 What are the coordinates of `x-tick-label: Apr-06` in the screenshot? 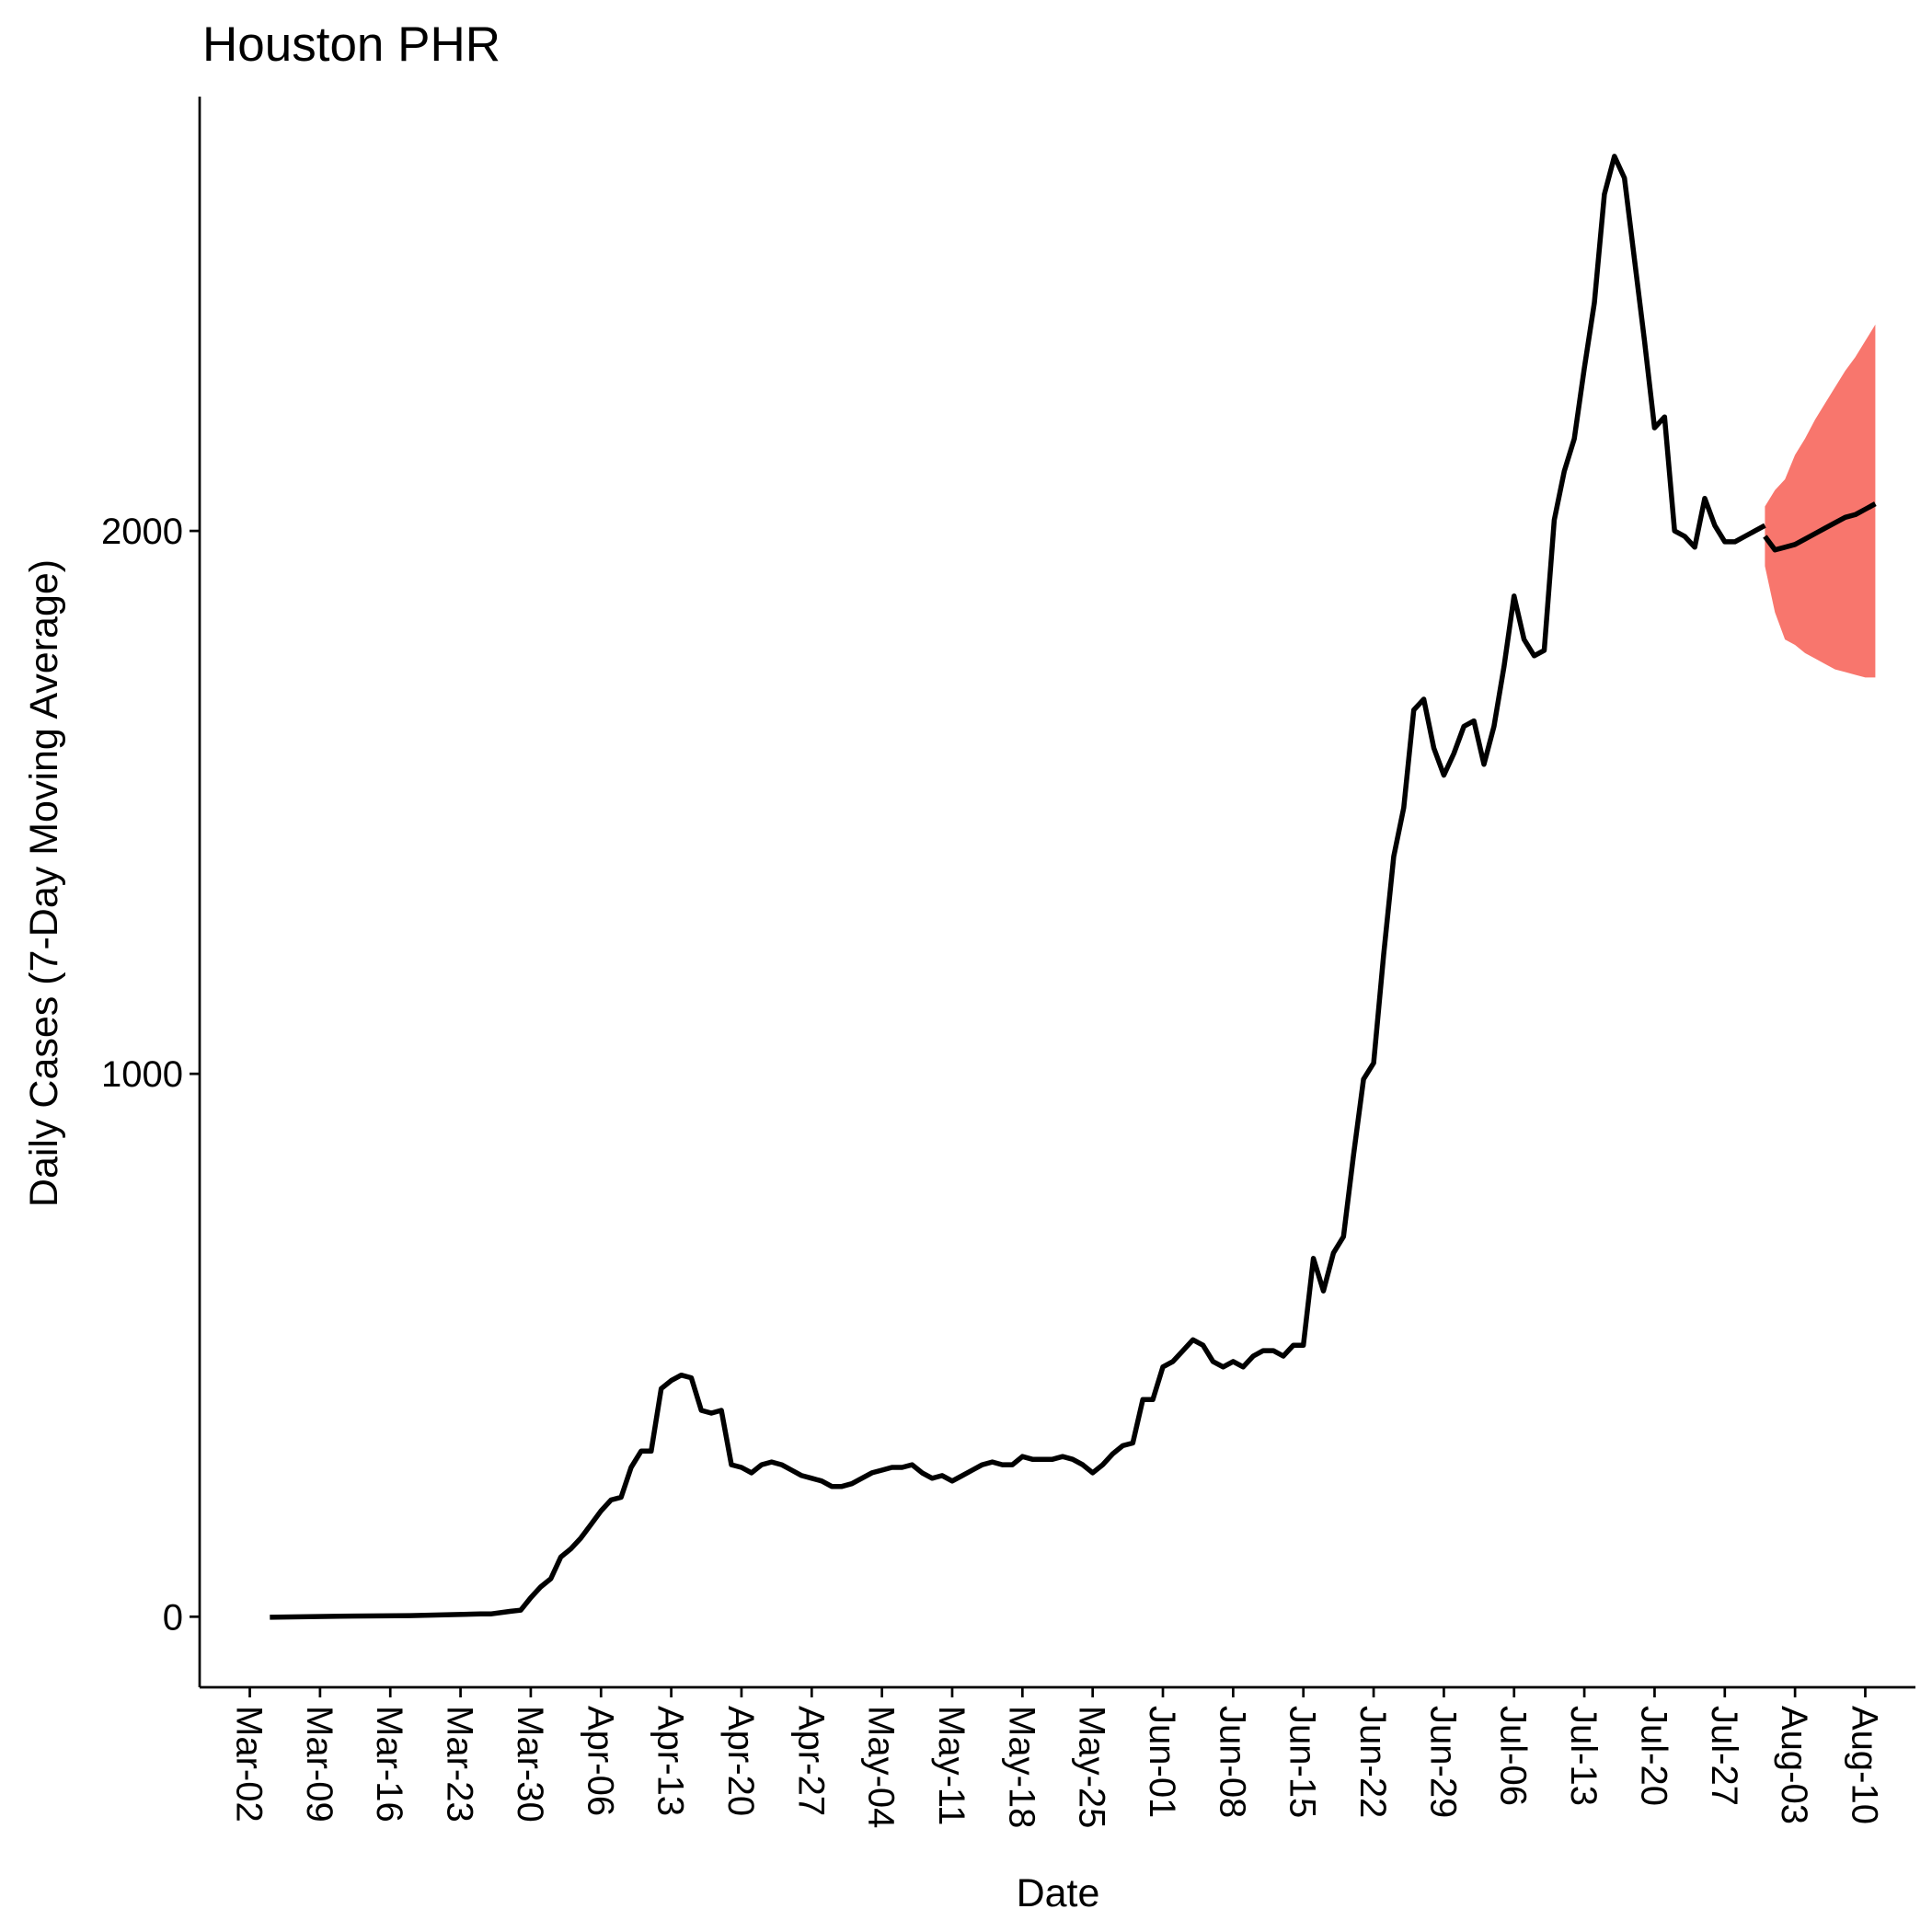 It's located at (600, 1761).